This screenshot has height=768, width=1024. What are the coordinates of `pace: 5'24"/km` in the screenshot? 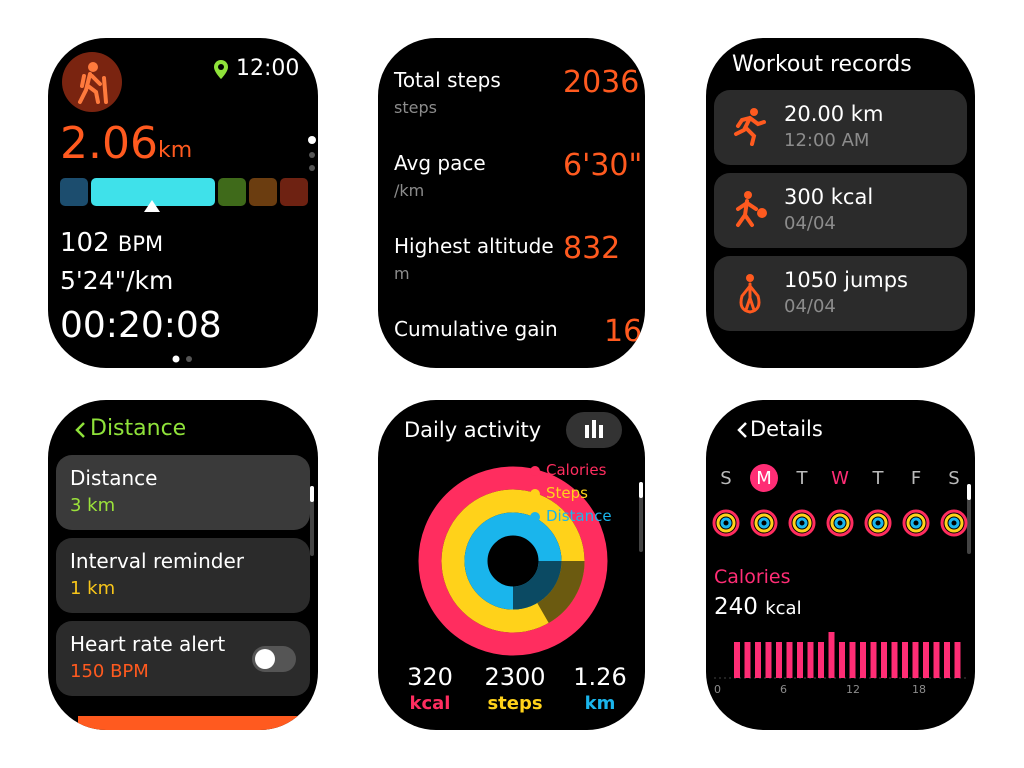 It's located at (117, 280).